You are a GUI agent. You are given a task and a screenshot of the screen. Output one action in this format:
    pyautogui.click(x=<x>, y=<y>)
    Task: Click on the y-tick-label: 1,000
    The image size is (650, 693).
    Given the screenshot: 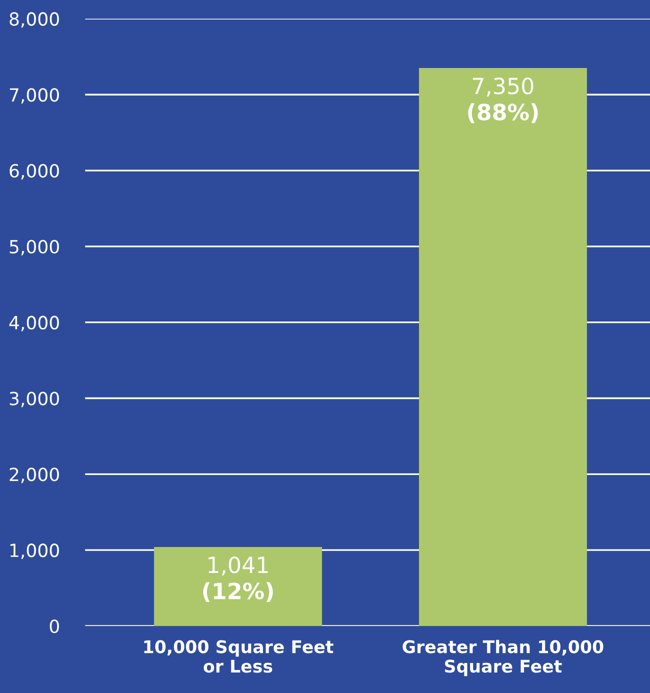 What is the action you would take?
    pyautogui.click(x=34, y=552)
    